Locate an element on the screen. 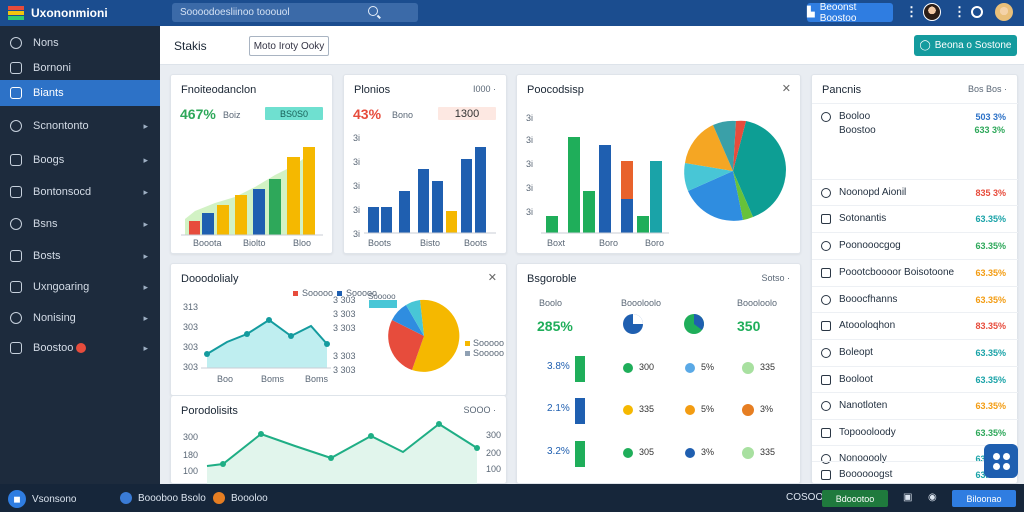  footer-link-2: Boooloo is located at coordinates (240, 498).